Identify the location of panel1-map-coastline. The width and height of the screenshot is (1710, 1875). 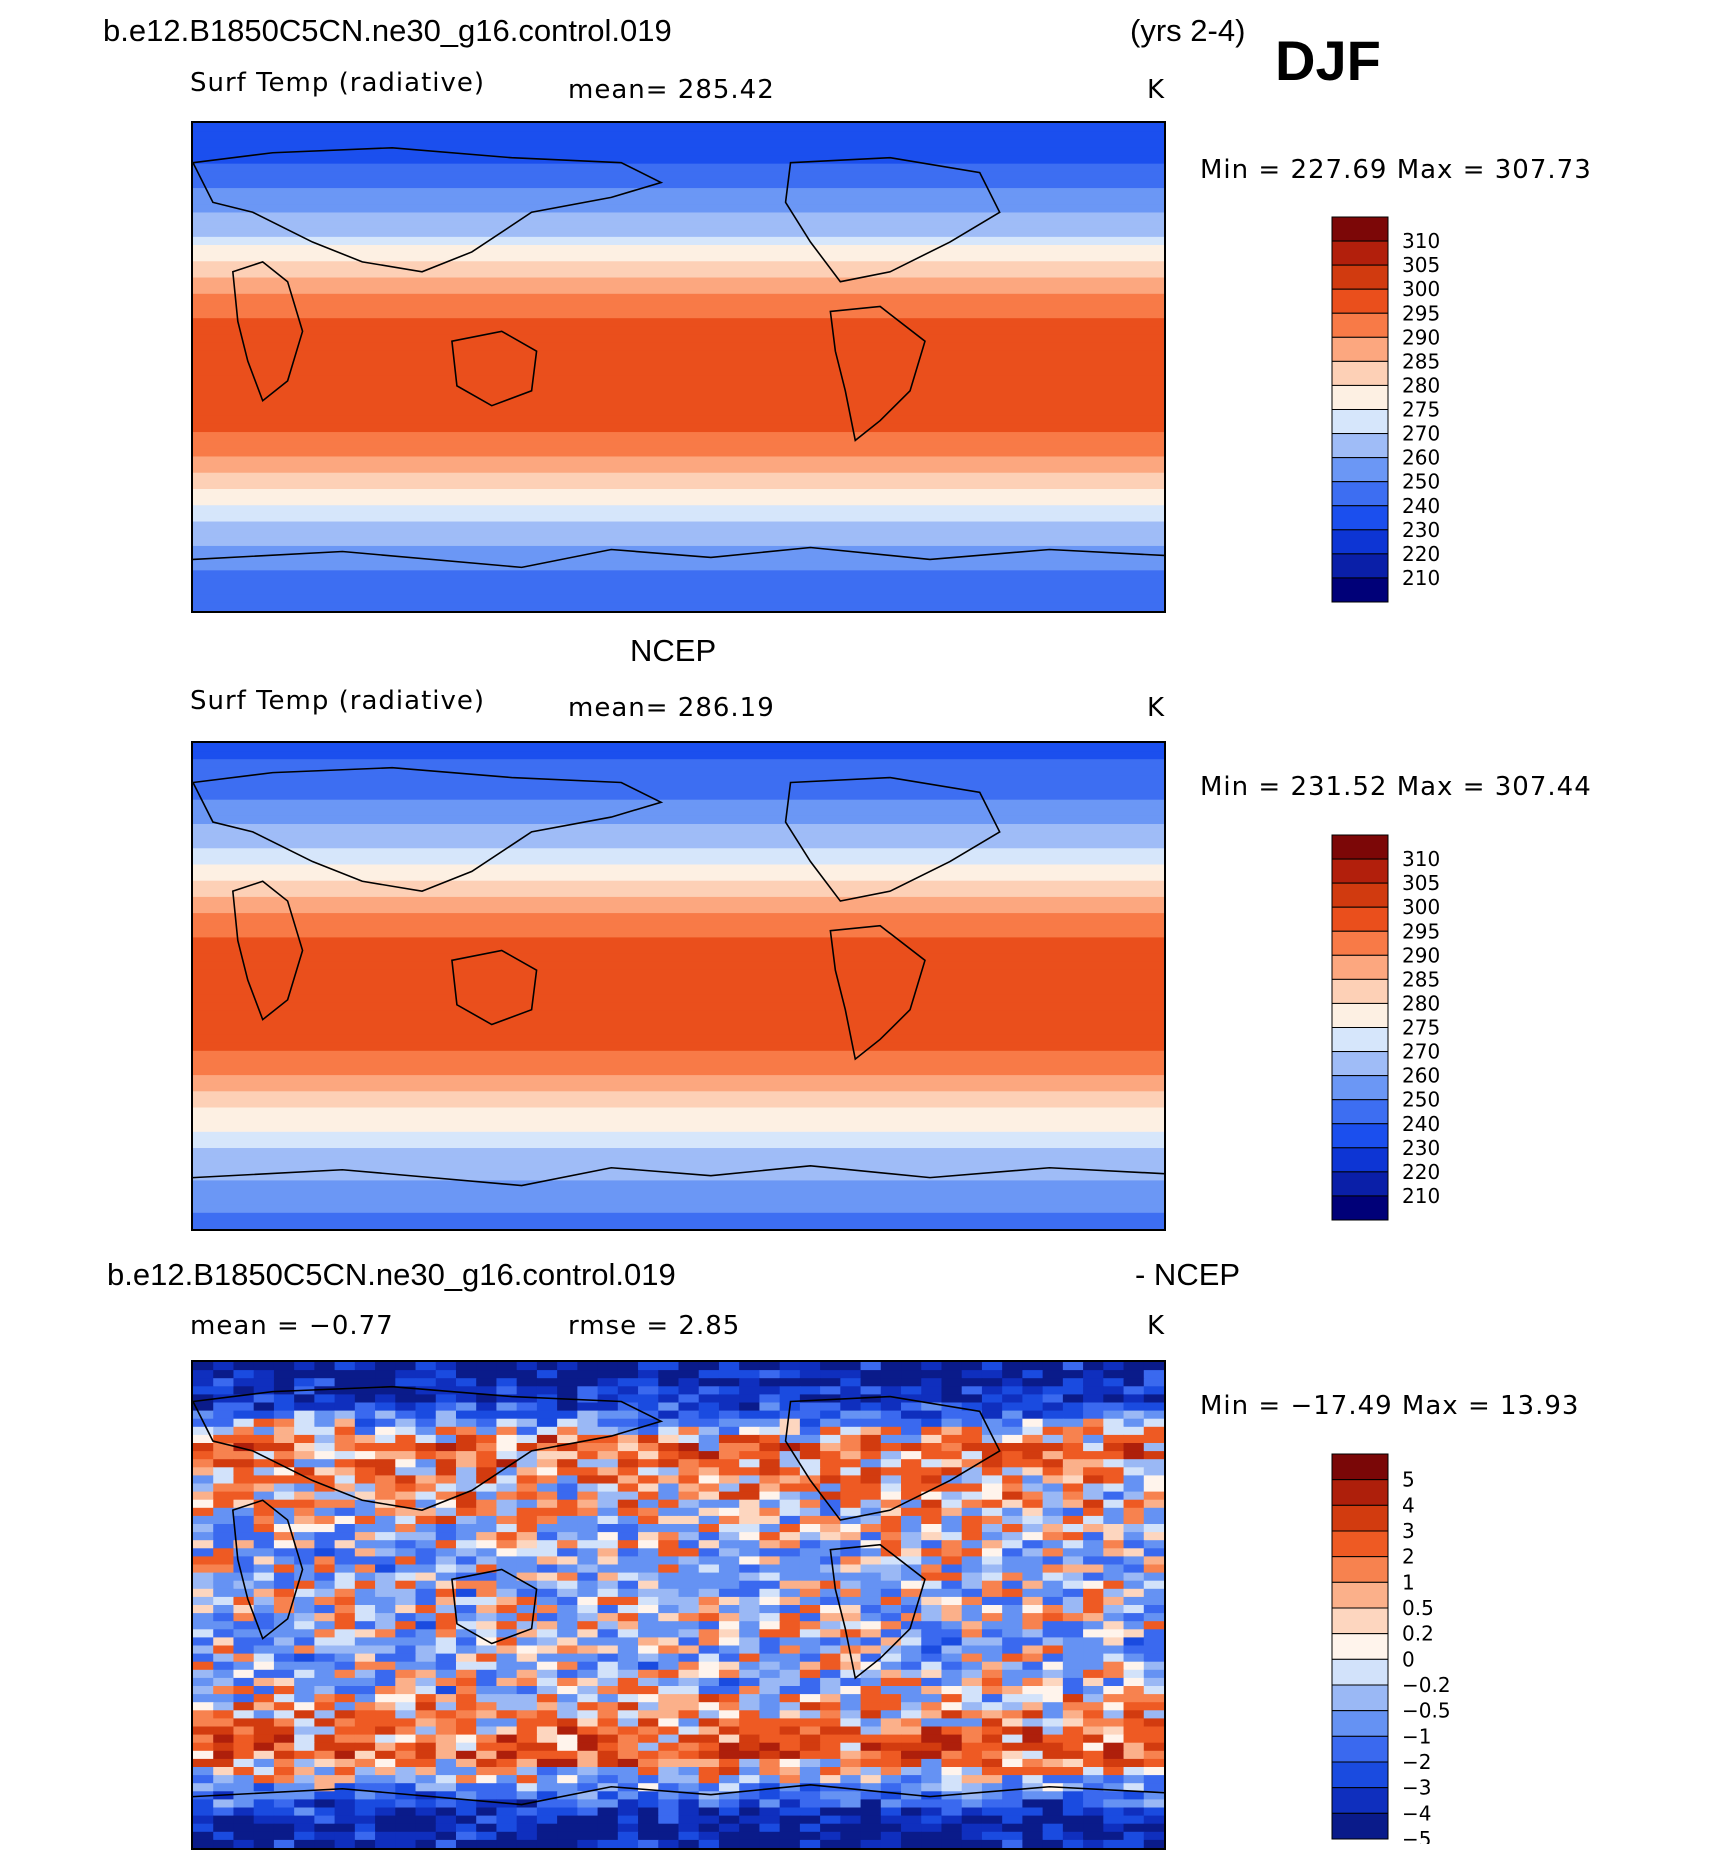
(267, 331).